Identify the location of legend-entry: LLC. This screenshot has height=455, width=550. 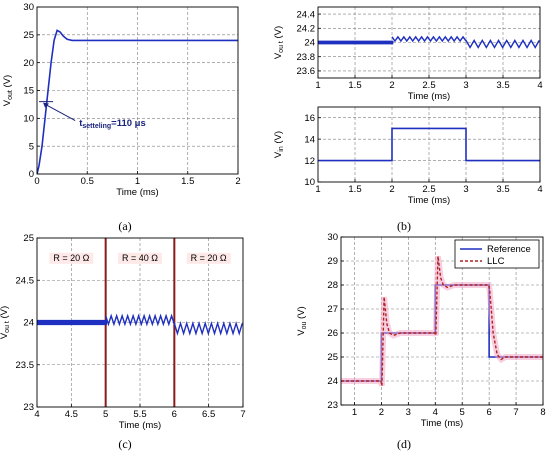
(496, 261).